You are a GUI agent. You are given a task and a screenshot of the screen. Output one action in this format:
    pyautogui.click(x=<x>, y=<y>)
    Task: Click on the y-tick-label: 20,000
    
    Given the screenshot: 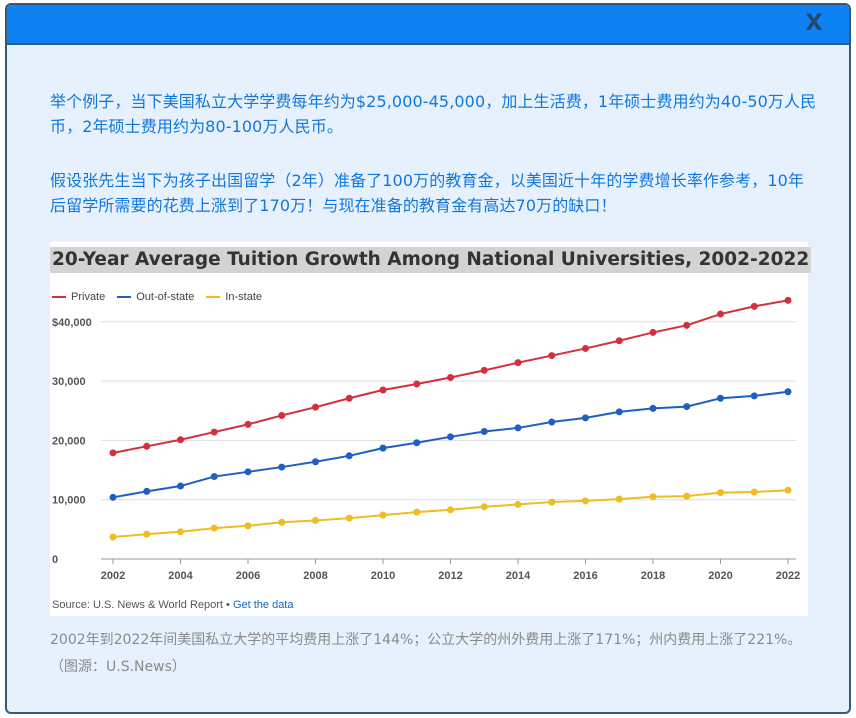 What is the action you would take?
    pyautogui.click(x=69, y=441)
    